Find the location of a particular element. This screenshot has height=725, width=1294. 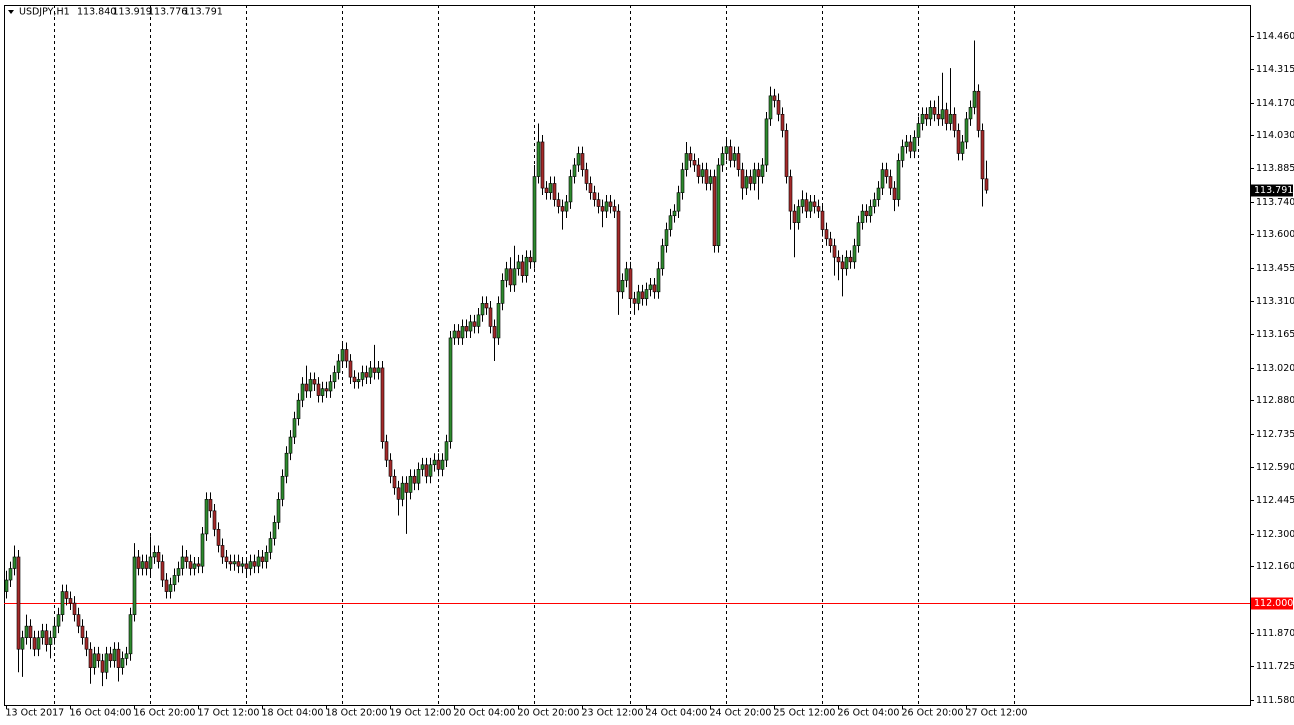

x-tick-label: 24 Oct 04:00 is located at coordinates (677, 713).